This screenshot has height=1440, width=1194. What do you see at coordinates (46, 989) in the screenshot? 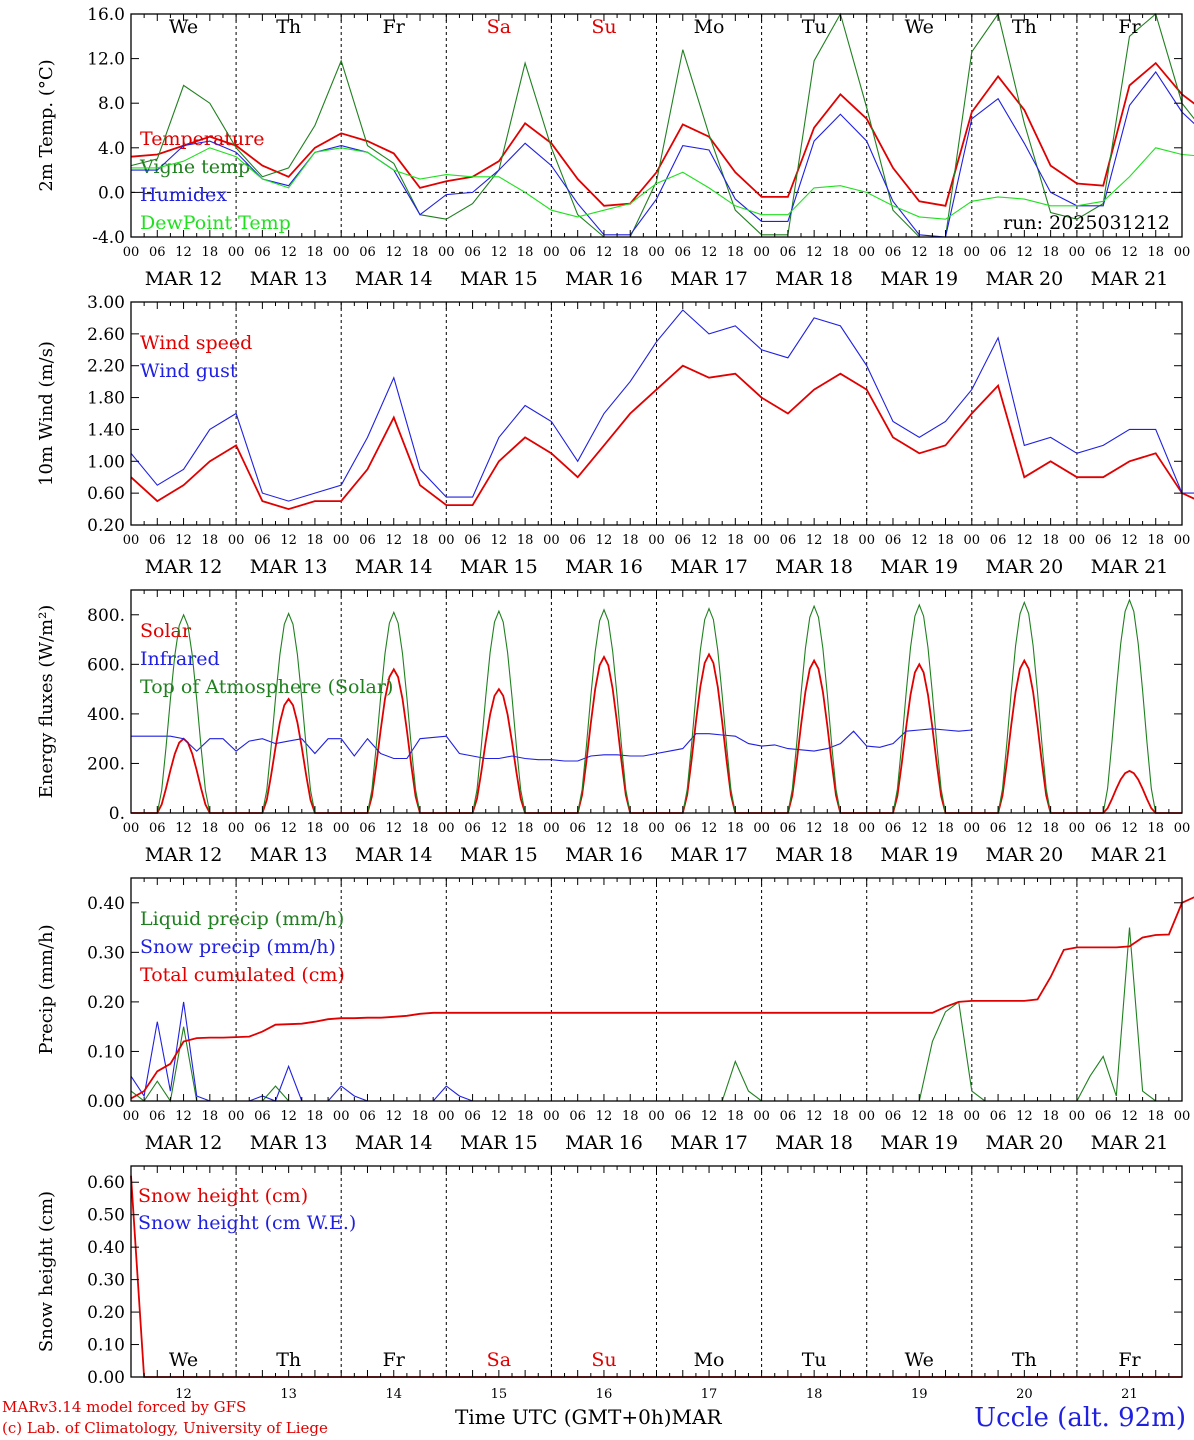
I see `y-axis-label: Precip (mm/h)` at bounding box center [46, 989].